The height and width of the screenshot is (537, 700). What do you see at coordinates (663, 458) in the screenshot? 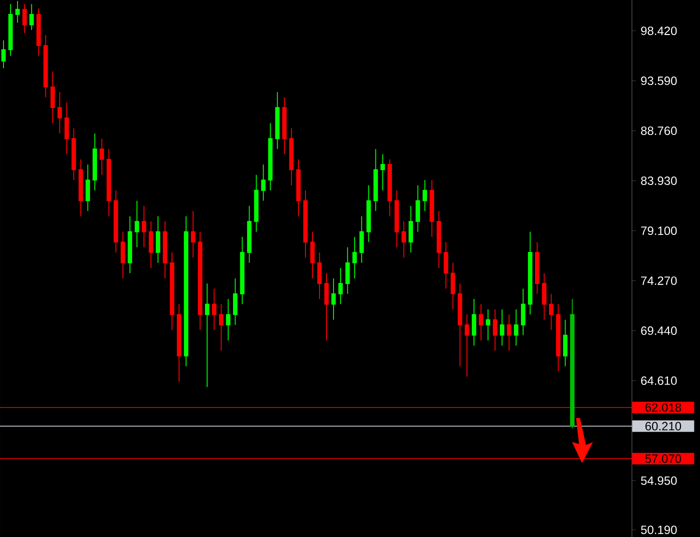
I see `ref-line-label: 57.070` at bounding box center [663, 458].